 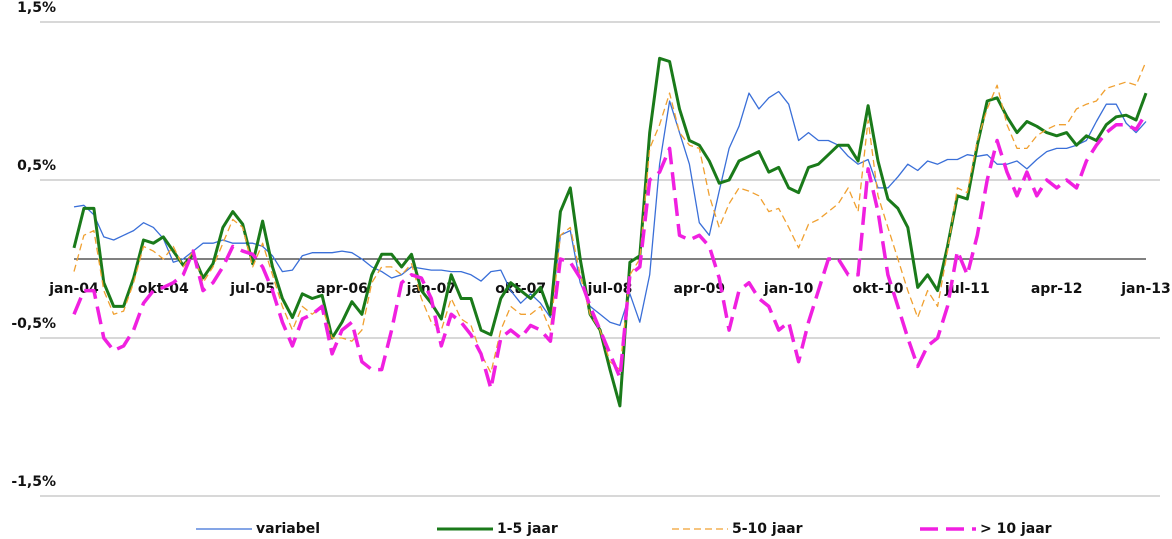 I want to click on y-tick-label: -0,5%, so click(x=33, y=324).